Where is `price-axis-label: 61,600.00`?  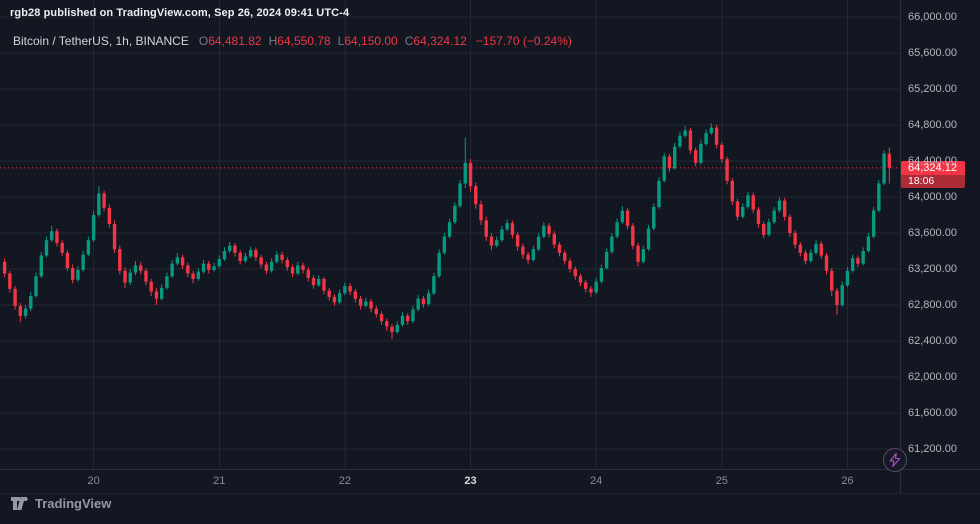
price-axis-label: 61,600.00 is located at coordinates (932, 413).